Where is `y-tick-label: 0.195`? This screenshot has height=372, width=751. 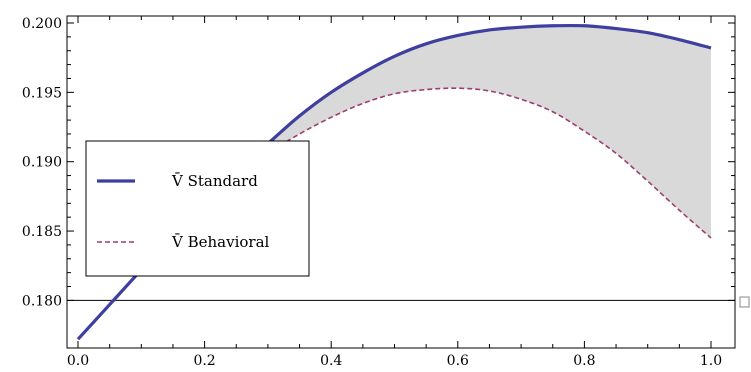
y-tick-label: 0.195 is located at coordinates (42, 93).